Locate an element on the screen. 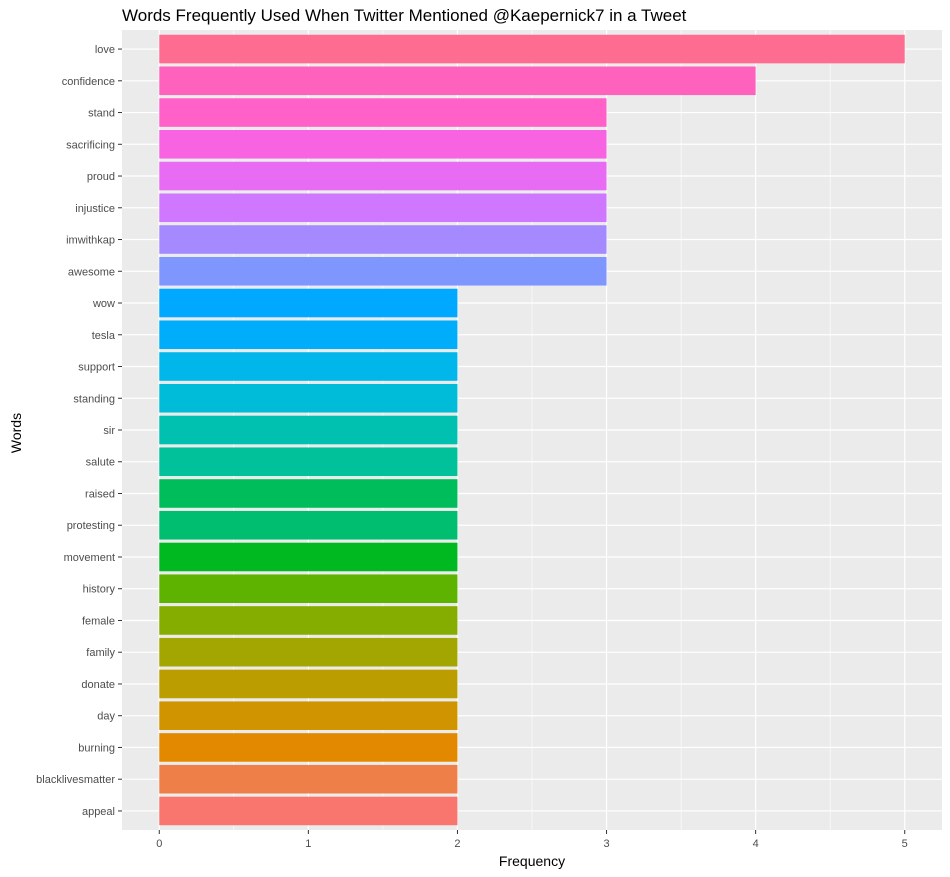  bar-confidence is located at coordinates (457, 81).